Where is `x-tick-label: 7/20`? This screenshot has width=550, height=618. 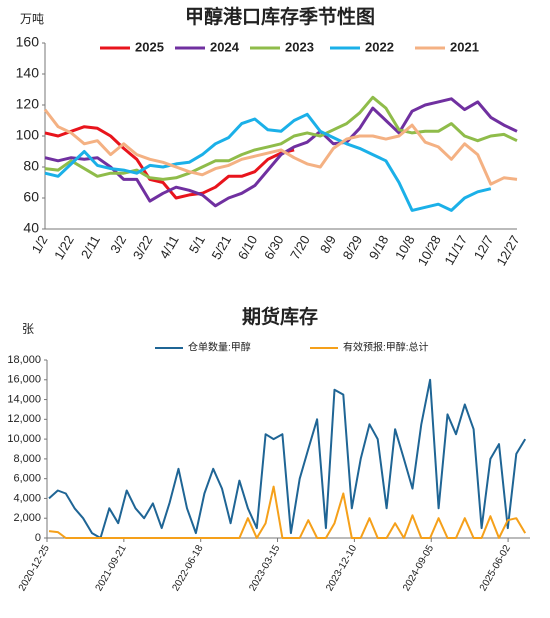
x-tick-label: 7/20 is located at coordinates (300, 247).